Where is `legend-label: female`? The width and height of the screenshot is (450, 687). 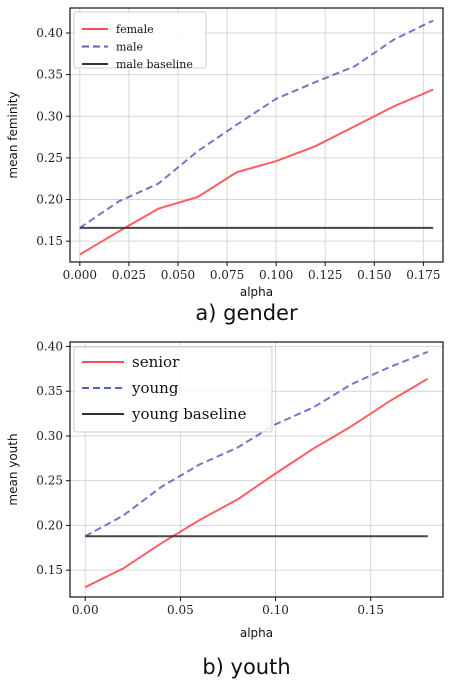
legend-label: female is located at coordinates (135, 29).